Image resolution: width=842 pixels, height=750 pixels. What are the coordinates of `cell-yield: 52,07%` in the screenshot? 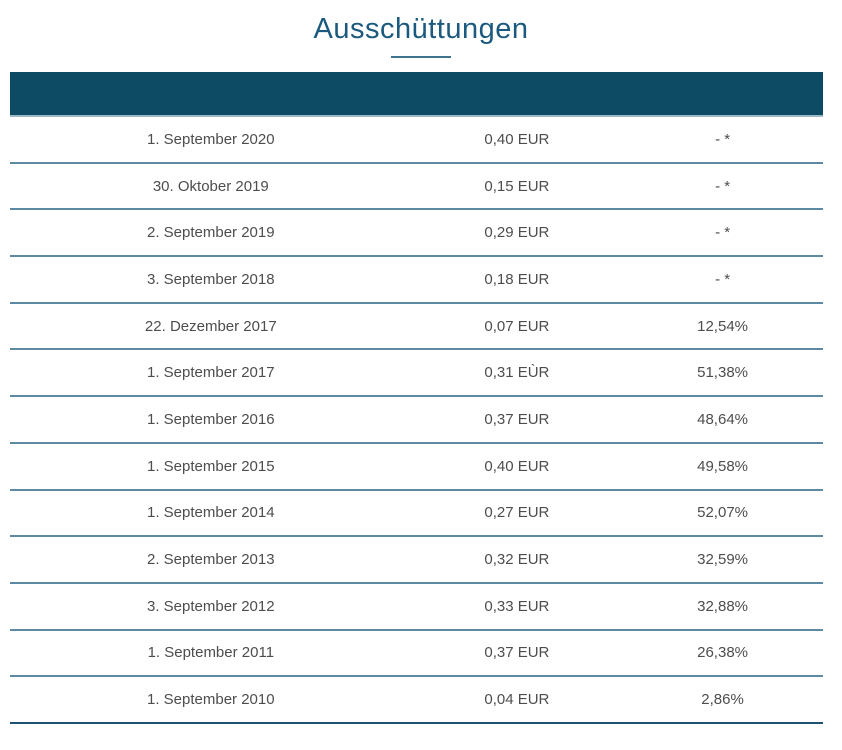 It's located at (722, 513).